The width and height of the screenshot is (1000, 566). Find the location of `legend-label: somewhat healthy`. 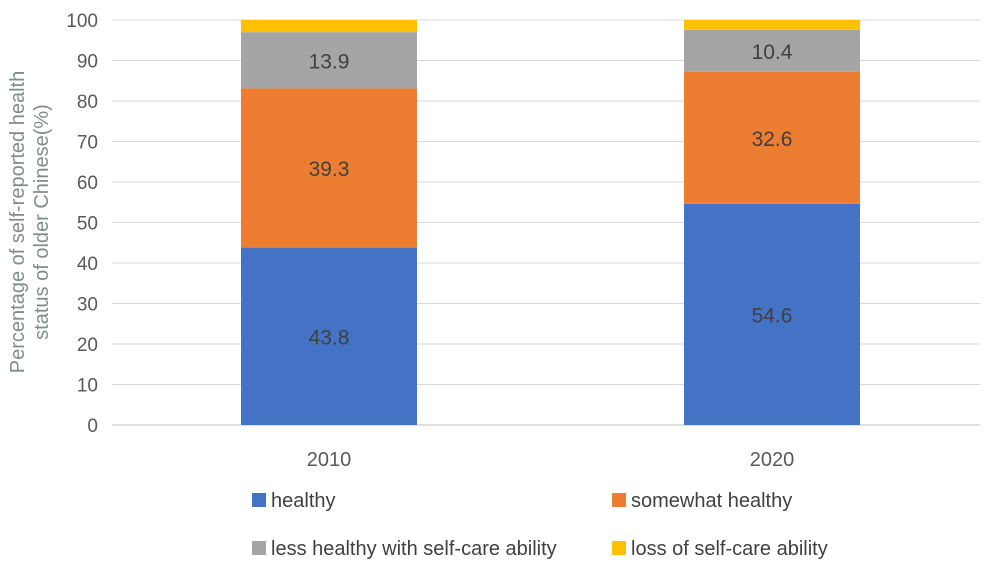

legend-label: somewhat healthy is located at coordinates (711, 501).